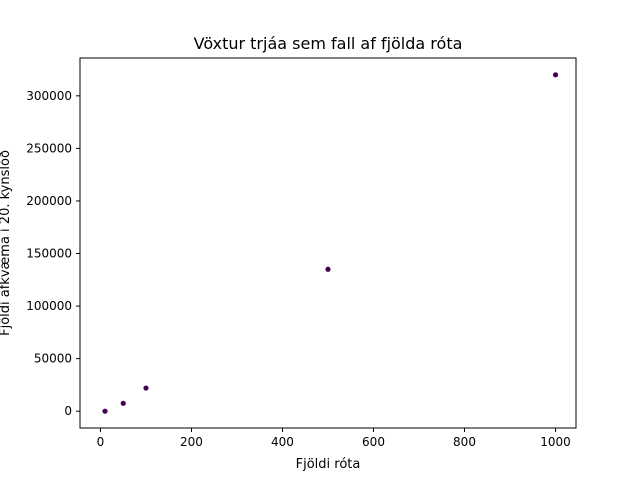 The height and width of the screenshot is (480, 640). I want to click on x-axis-ticks: 0 200 400 600 800 1000, so click(334, 438).